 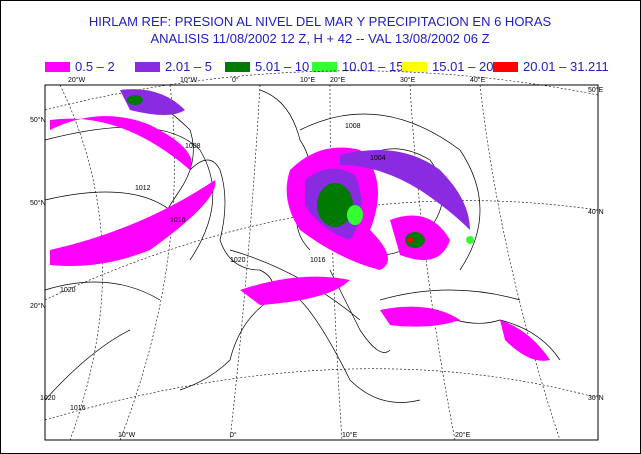 What do you see at coordinates (596, 90) in the screenshot?
I see `graticule-label: 50°E` at bounding box center [596, 90].